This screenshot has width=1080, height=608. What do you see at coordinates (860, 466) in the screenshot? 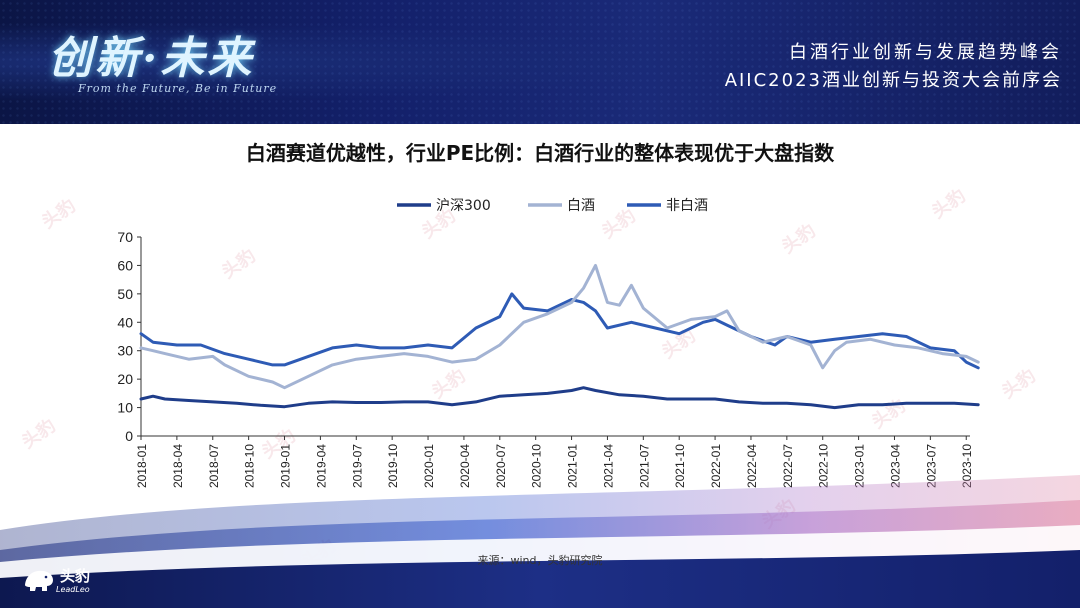
I see `x-tick-label: 2023-01` at bounding box center [860, 466].